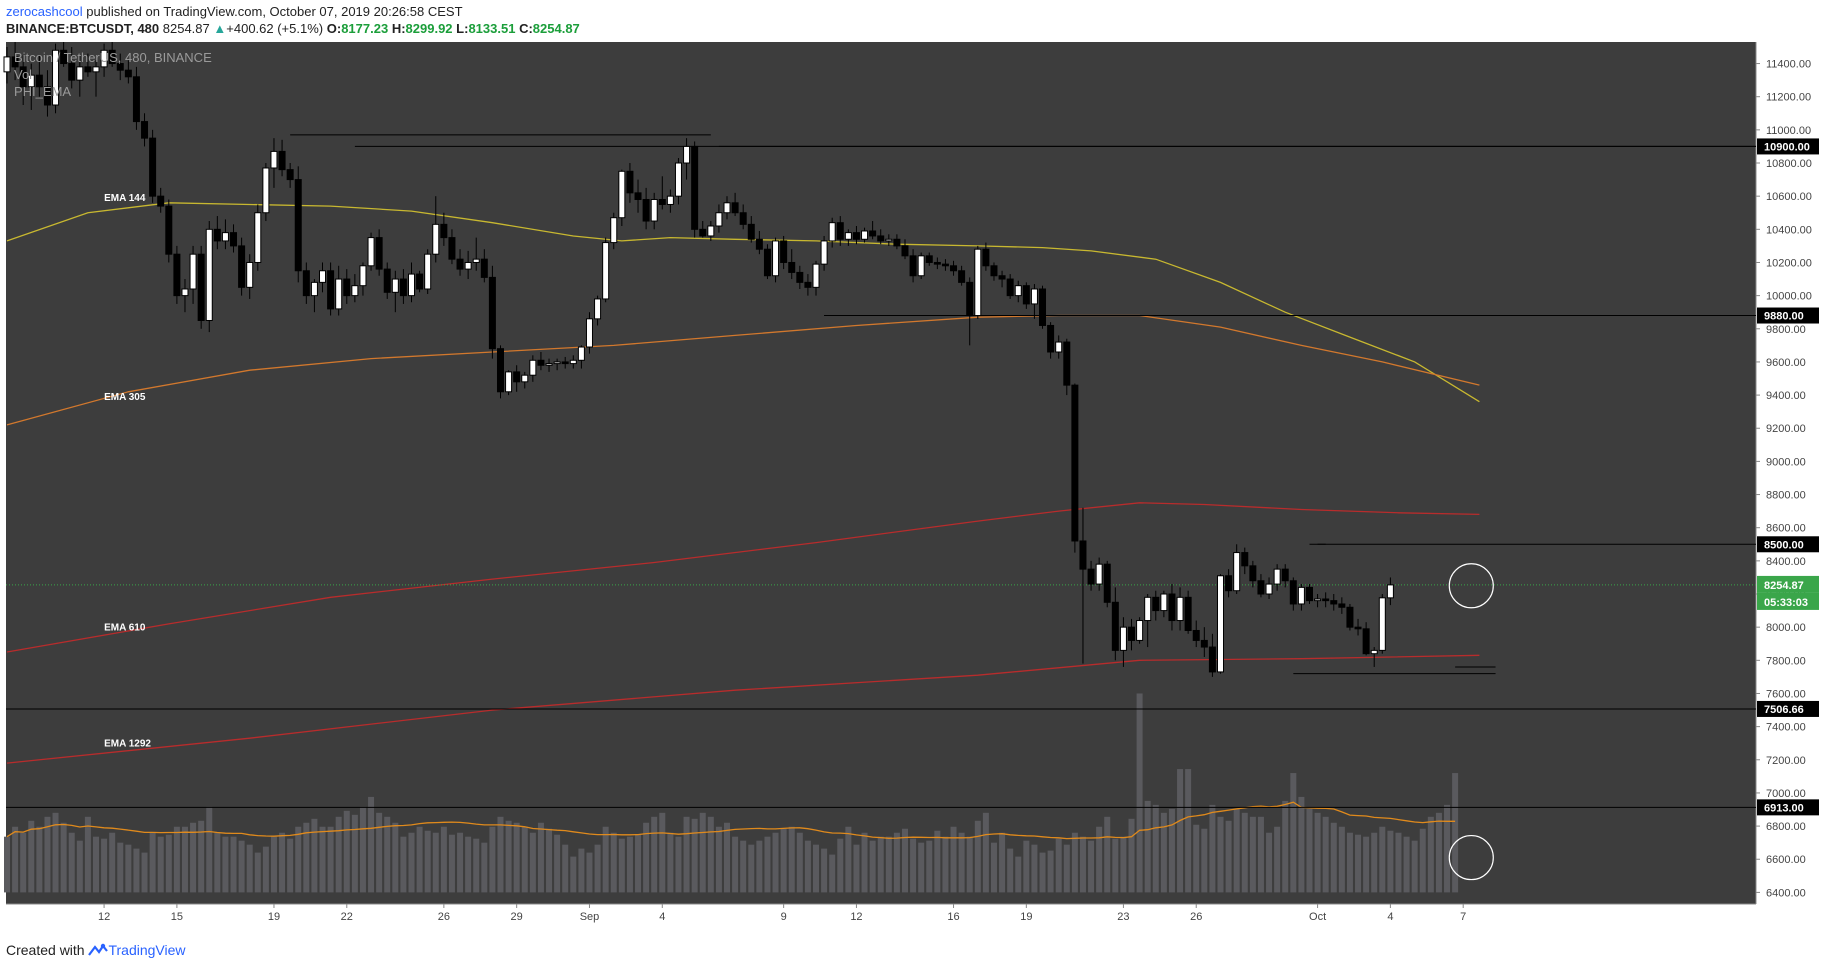 The image size is (1828, 968). I want to click on x-tick-label: 22, so click(347, 917).